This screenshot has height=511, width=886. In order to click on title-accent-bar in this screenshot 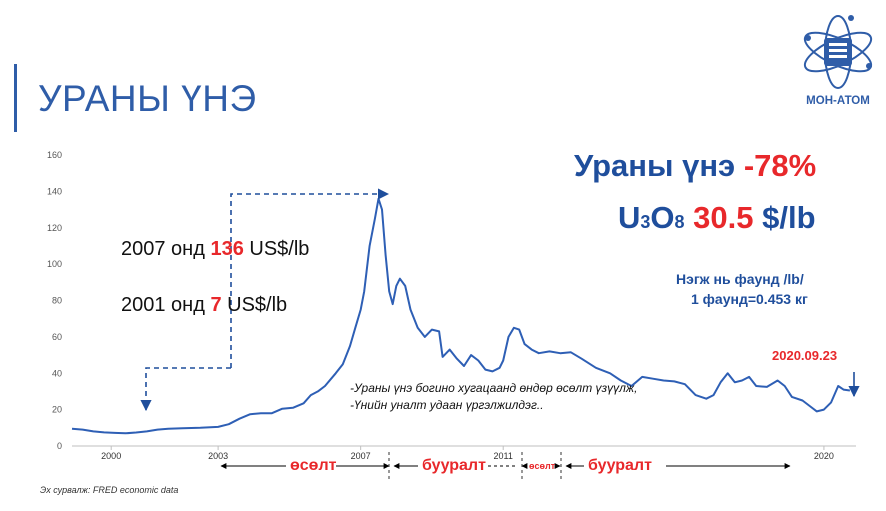, I will do `click(15, 98)`.